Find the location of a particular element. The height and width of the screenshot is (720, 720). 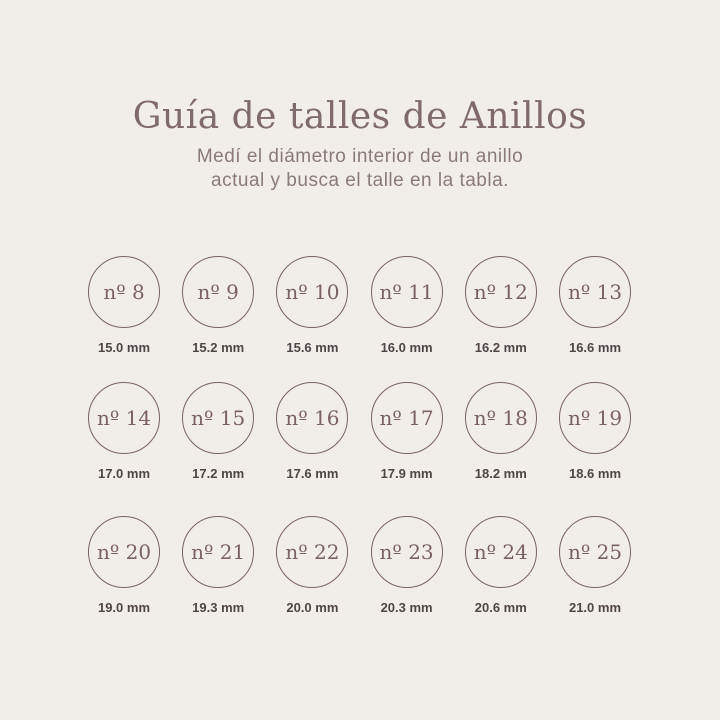

size-label: nº 20 is located at coordinates (124, 552).